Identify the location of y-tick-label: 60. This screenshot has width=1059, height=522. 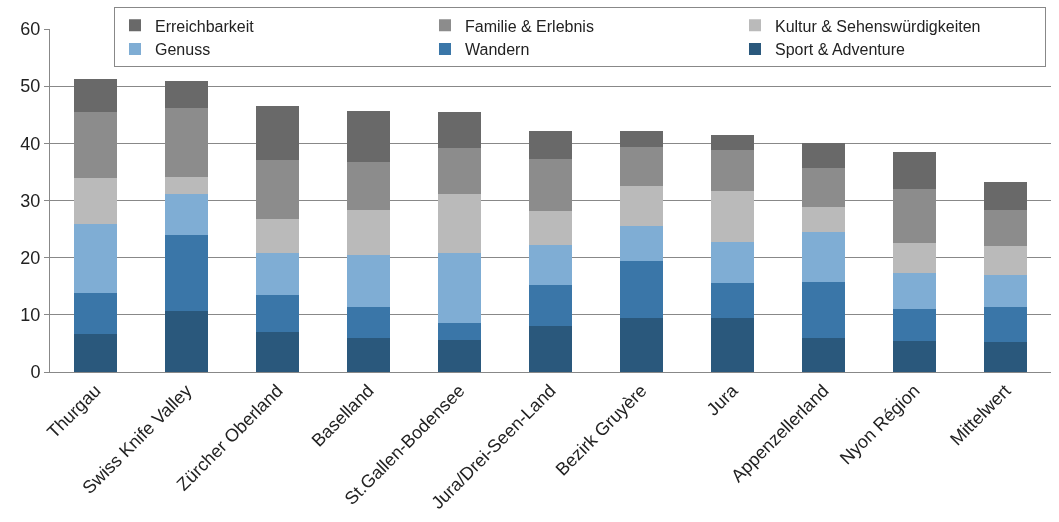
(30, 29).